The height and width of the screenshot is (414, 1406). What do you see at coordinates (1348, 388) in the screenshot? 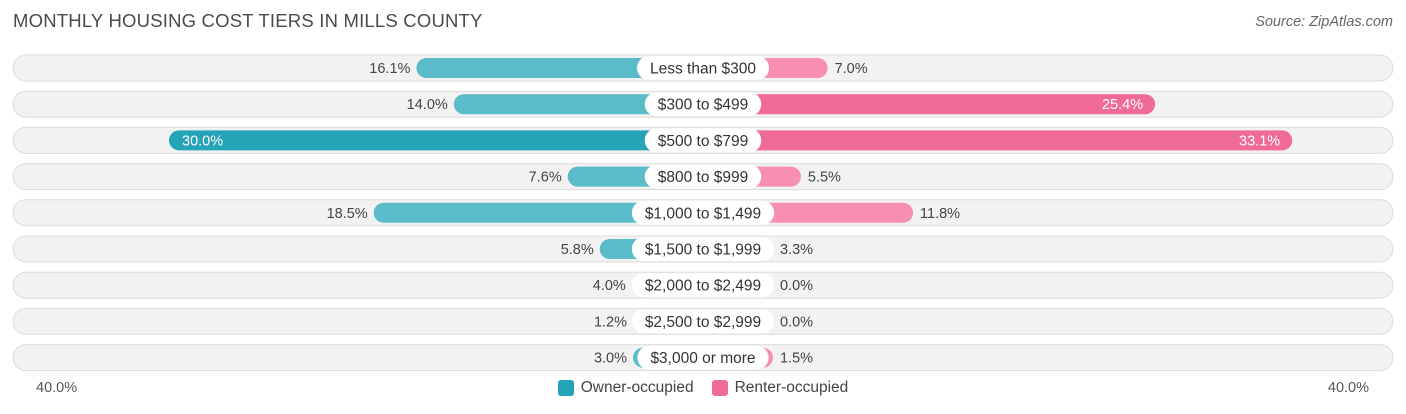
I see `axis-right-label: 40.0%` at bounding box center [1348, 388].